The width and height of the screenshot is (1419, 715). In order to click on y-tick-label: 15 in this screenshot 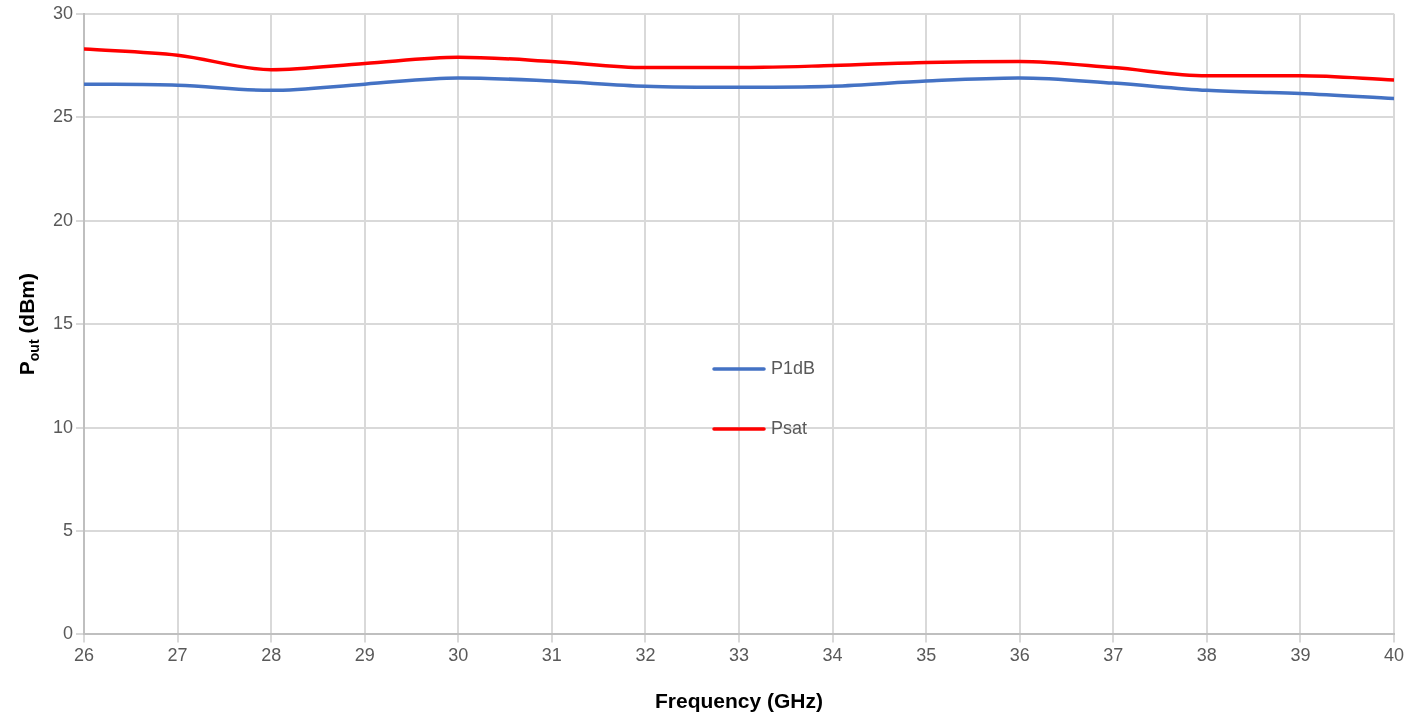, I will do `click(63, 323)`.